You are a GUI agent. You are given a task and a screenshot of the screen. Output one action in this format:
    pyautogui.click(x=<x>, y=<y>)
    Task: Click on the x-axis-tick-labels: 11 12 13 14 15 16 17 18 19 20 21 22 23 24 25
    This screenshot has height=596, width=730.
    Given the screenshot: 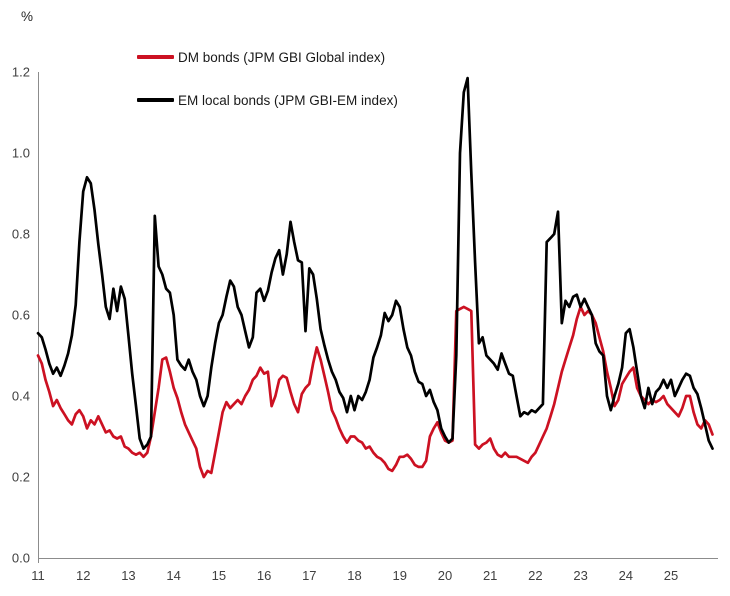 What is the action you would take?
    pyautogui.click(x=354, y=575)
    